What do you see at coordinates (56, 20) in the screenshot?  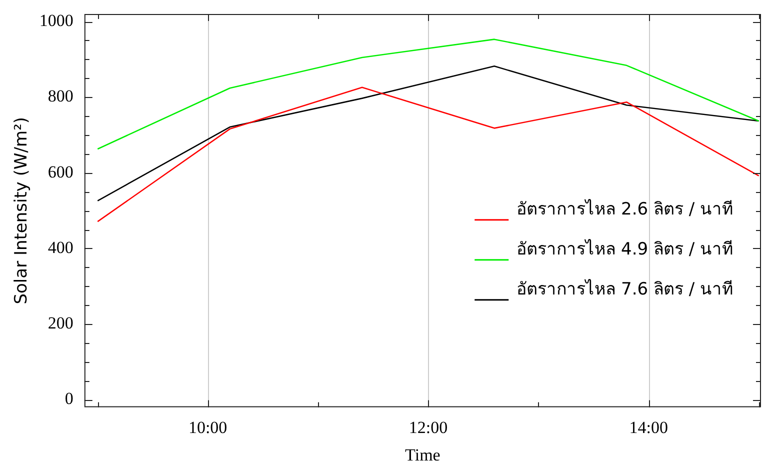 I see `y-tick-label: 1000` at bounding box center [56, 20].